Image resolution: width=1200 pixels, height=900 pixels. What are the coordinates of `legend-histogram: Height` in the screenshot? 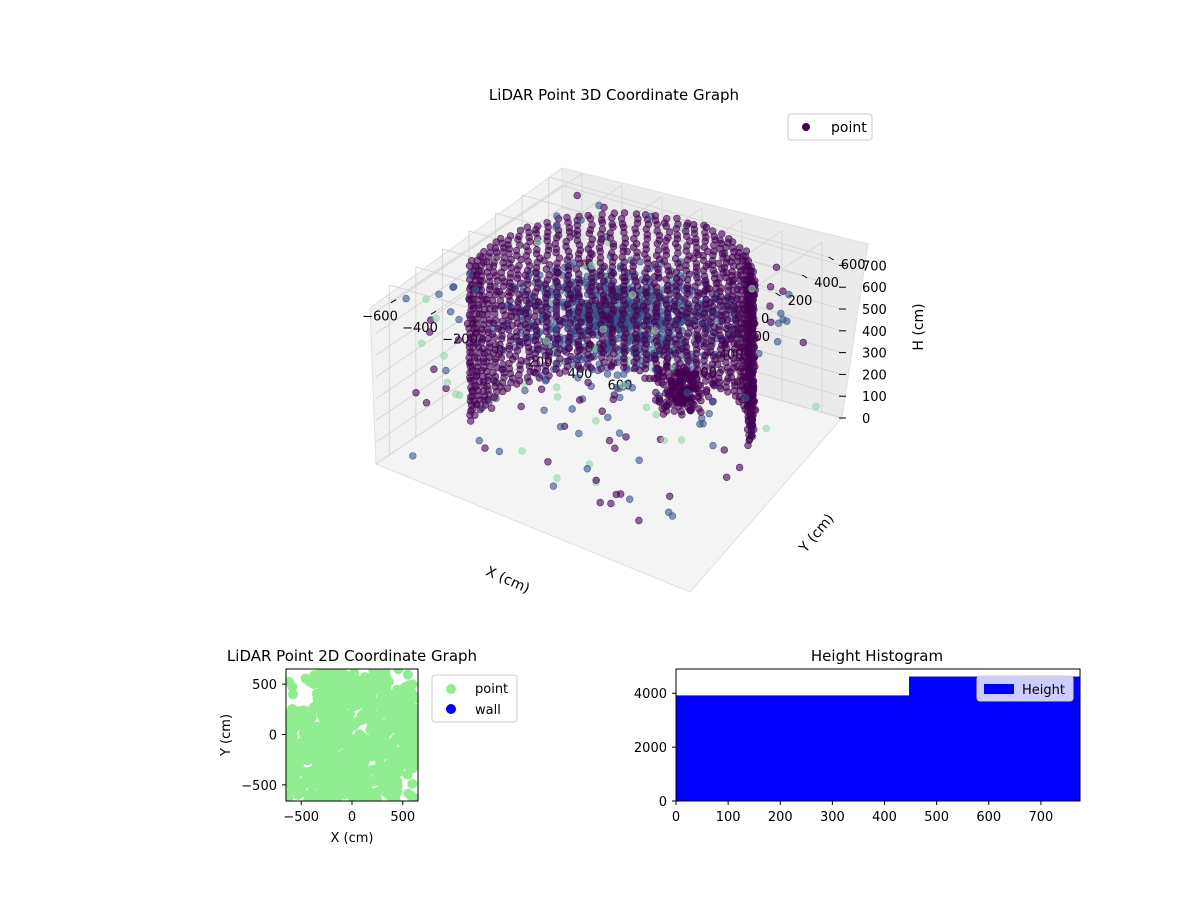 It's located at (1025, 688).